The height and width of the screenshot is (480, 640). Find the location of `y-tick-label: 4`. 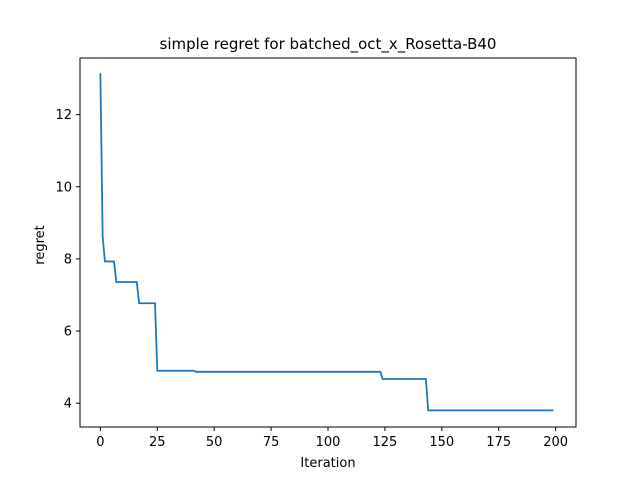

y-tick-label: 4 is located at coordinates (68, 404).